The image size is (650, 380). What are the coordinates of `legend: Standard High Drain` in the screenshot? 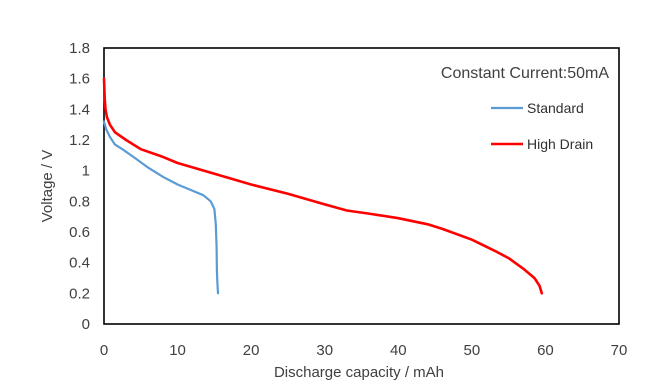 It's located at (542, 126).